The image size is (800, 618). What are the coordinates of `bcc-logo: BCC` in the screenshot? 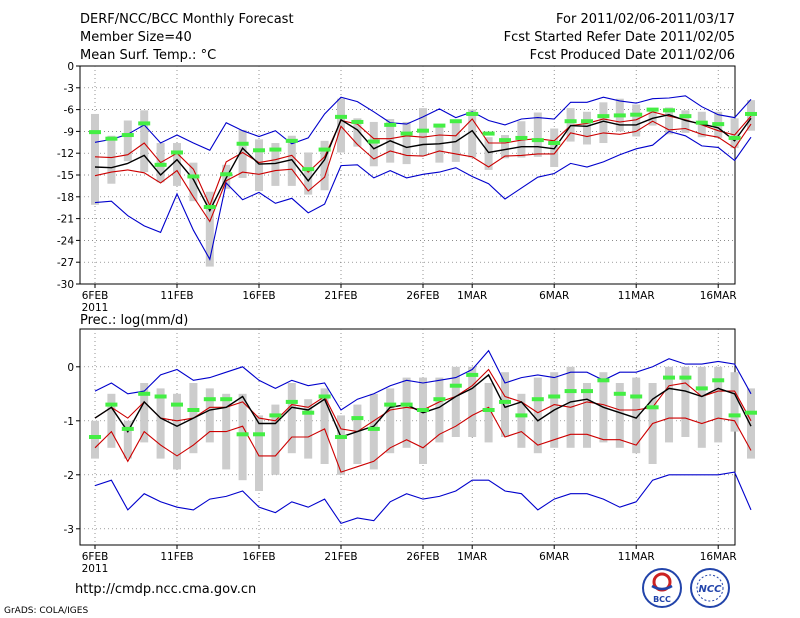 It's located at (662, 588).